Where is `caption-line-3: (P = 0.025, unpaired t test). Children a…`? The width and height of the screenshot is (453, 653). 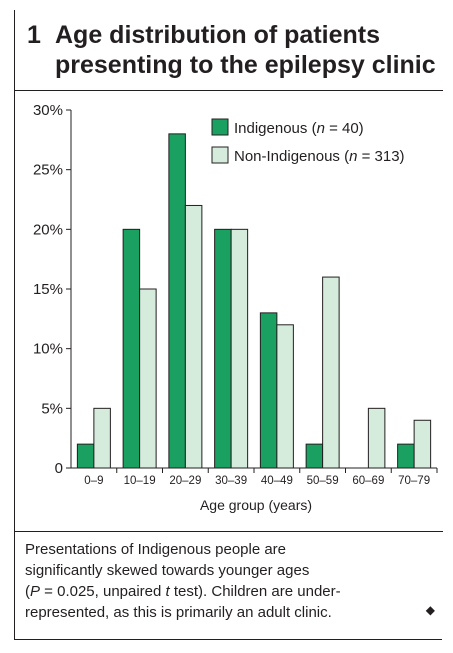 caption-line-3: (P = 0.025, unpaired t test). Children a… is located at coordinates (230, 591).